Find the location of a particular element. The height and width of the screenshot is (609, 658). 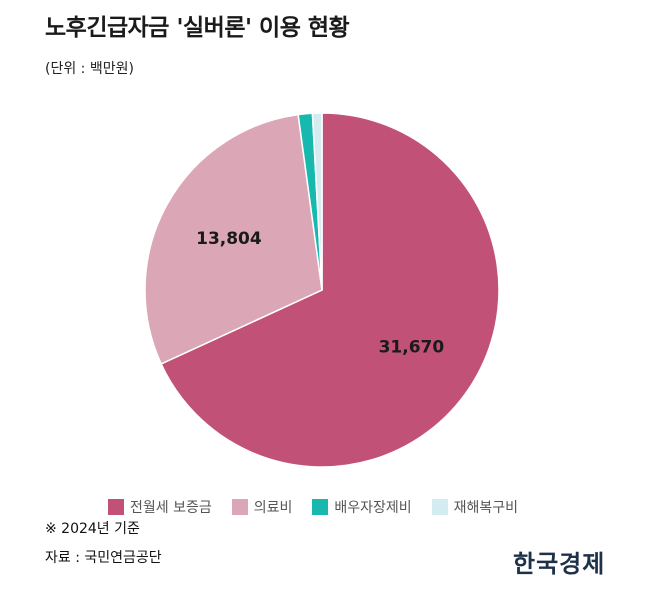

legend-label-medical: 의료비 is located at coordinates (273, 508).